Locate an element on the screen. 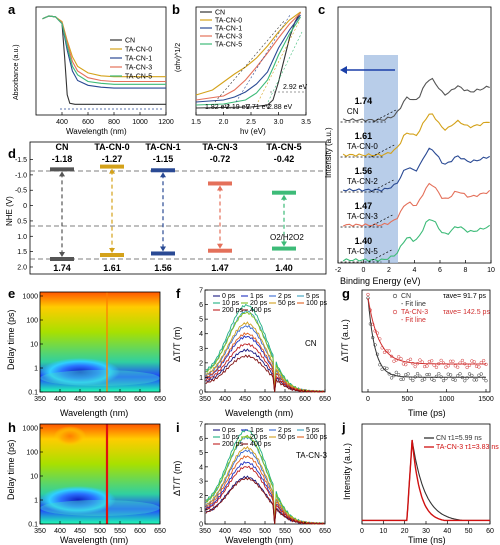  band-gap-label: 2.88 eV is located at coordinates (280, 107).